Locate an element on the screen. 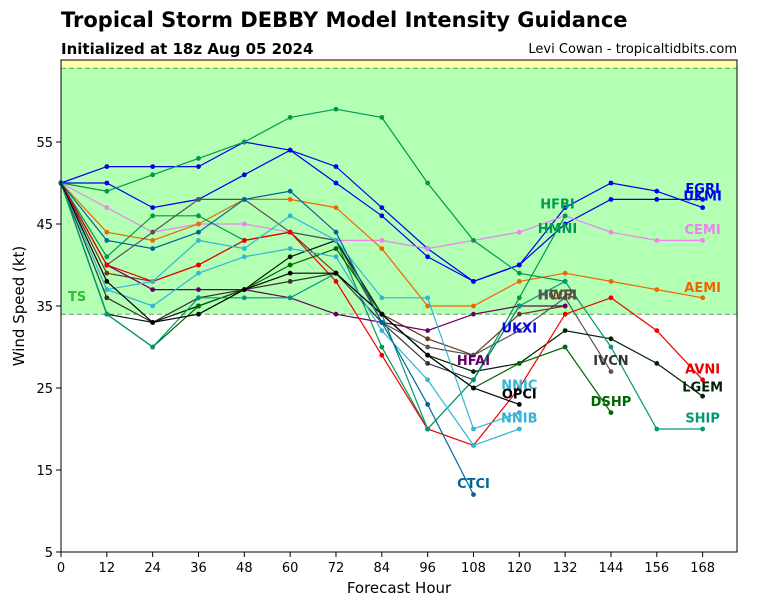  y-tick-label: 45 is located at coordinates (44, 225).